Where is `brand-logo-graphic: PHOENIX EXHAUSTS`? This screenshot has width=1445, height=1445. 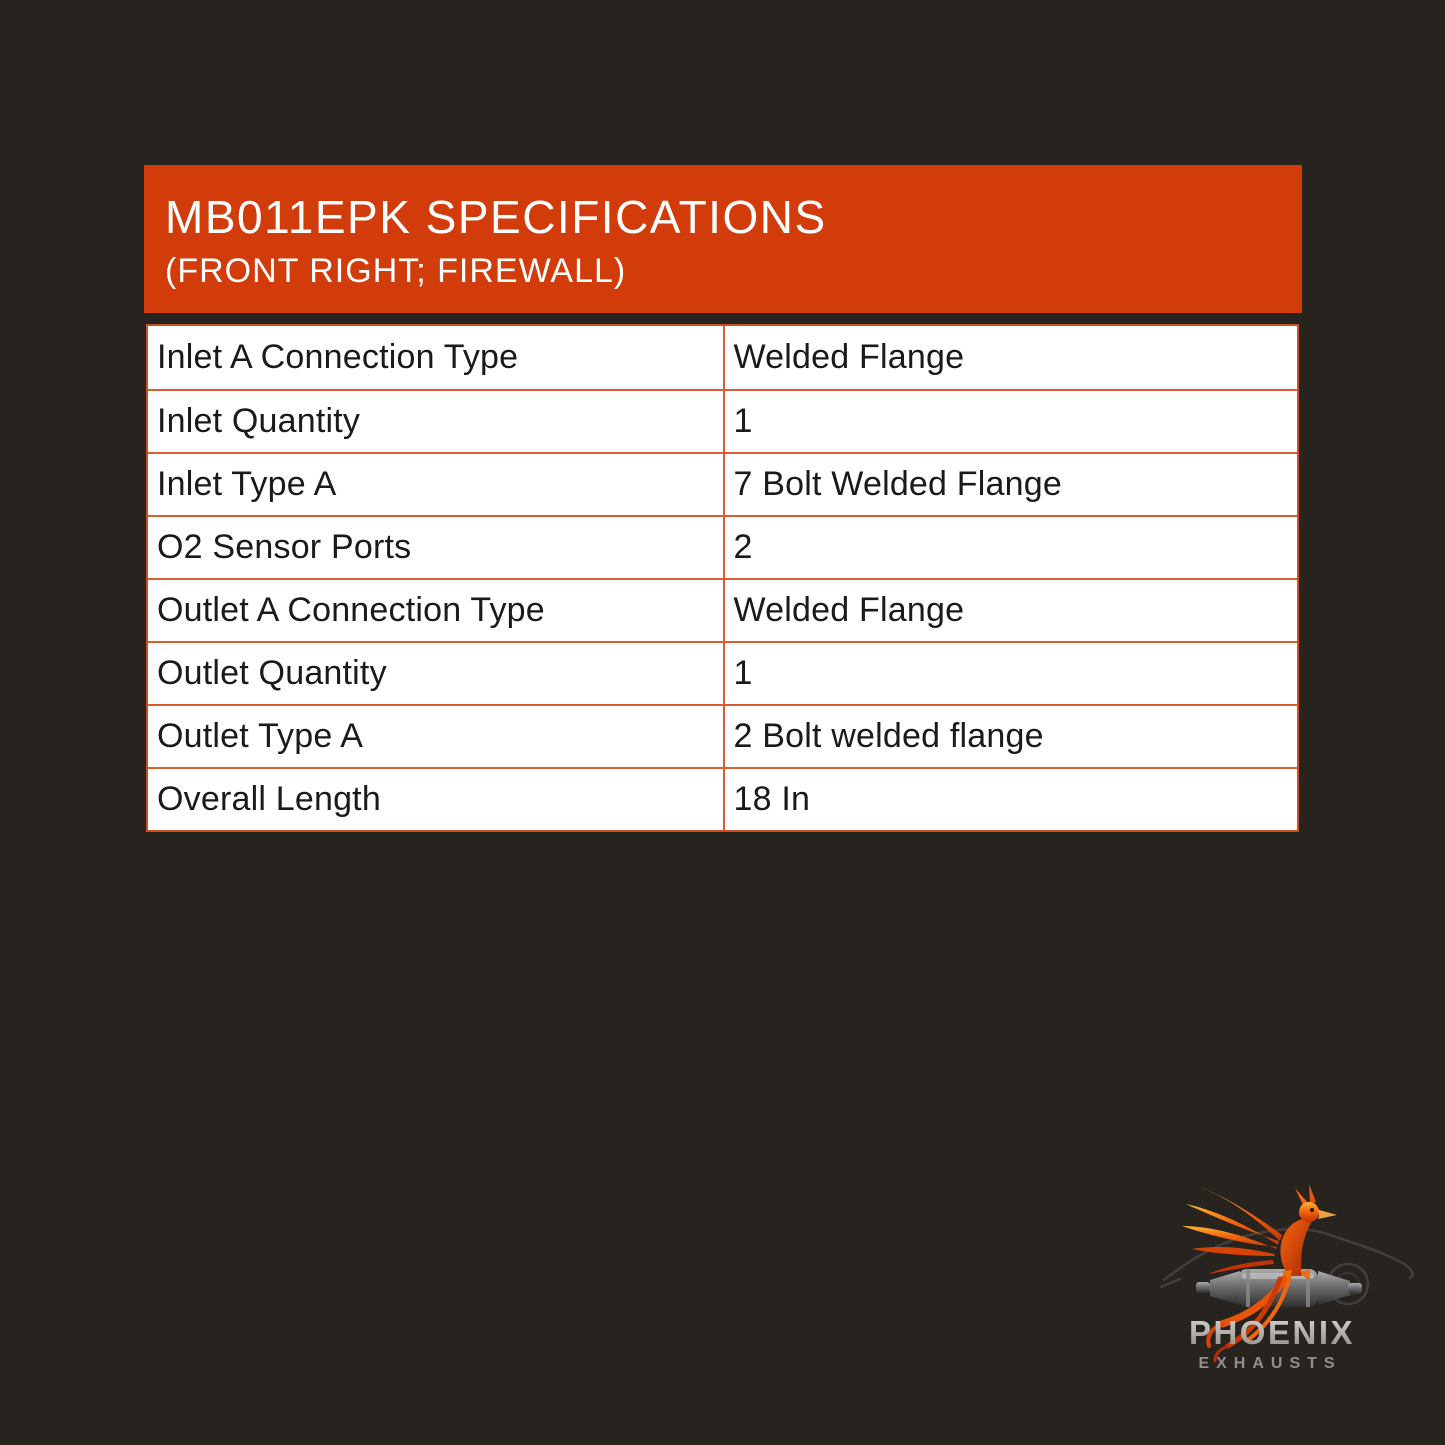 brand-logo-graphic: PHOENIX EXHAUSTS is located at coordinates (1286, 1278).